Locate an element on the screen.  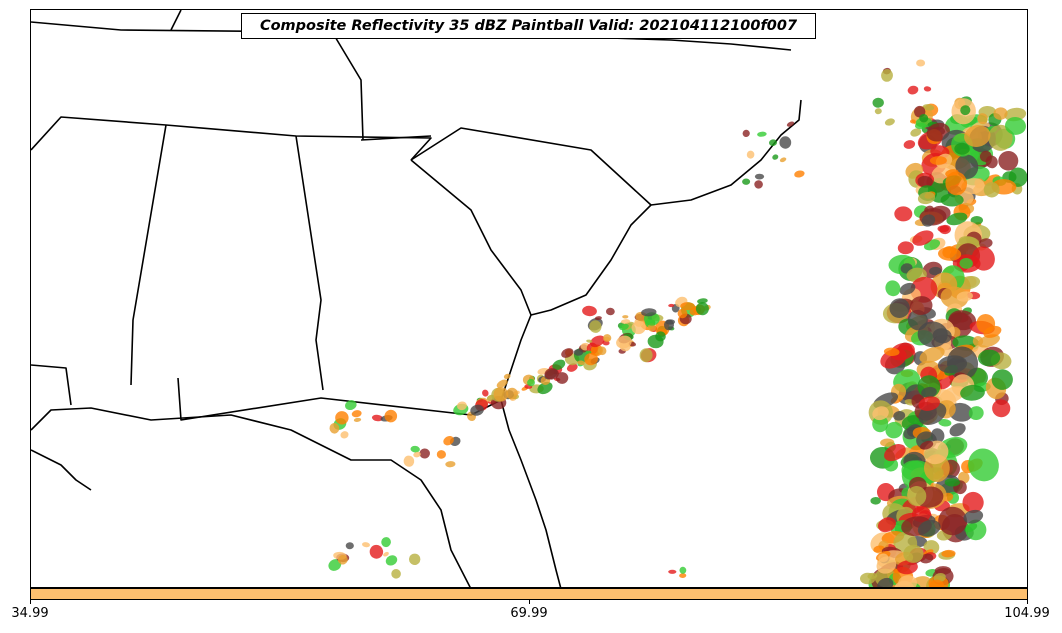
tennessee-southern-border is located at coordinates (231, 138).